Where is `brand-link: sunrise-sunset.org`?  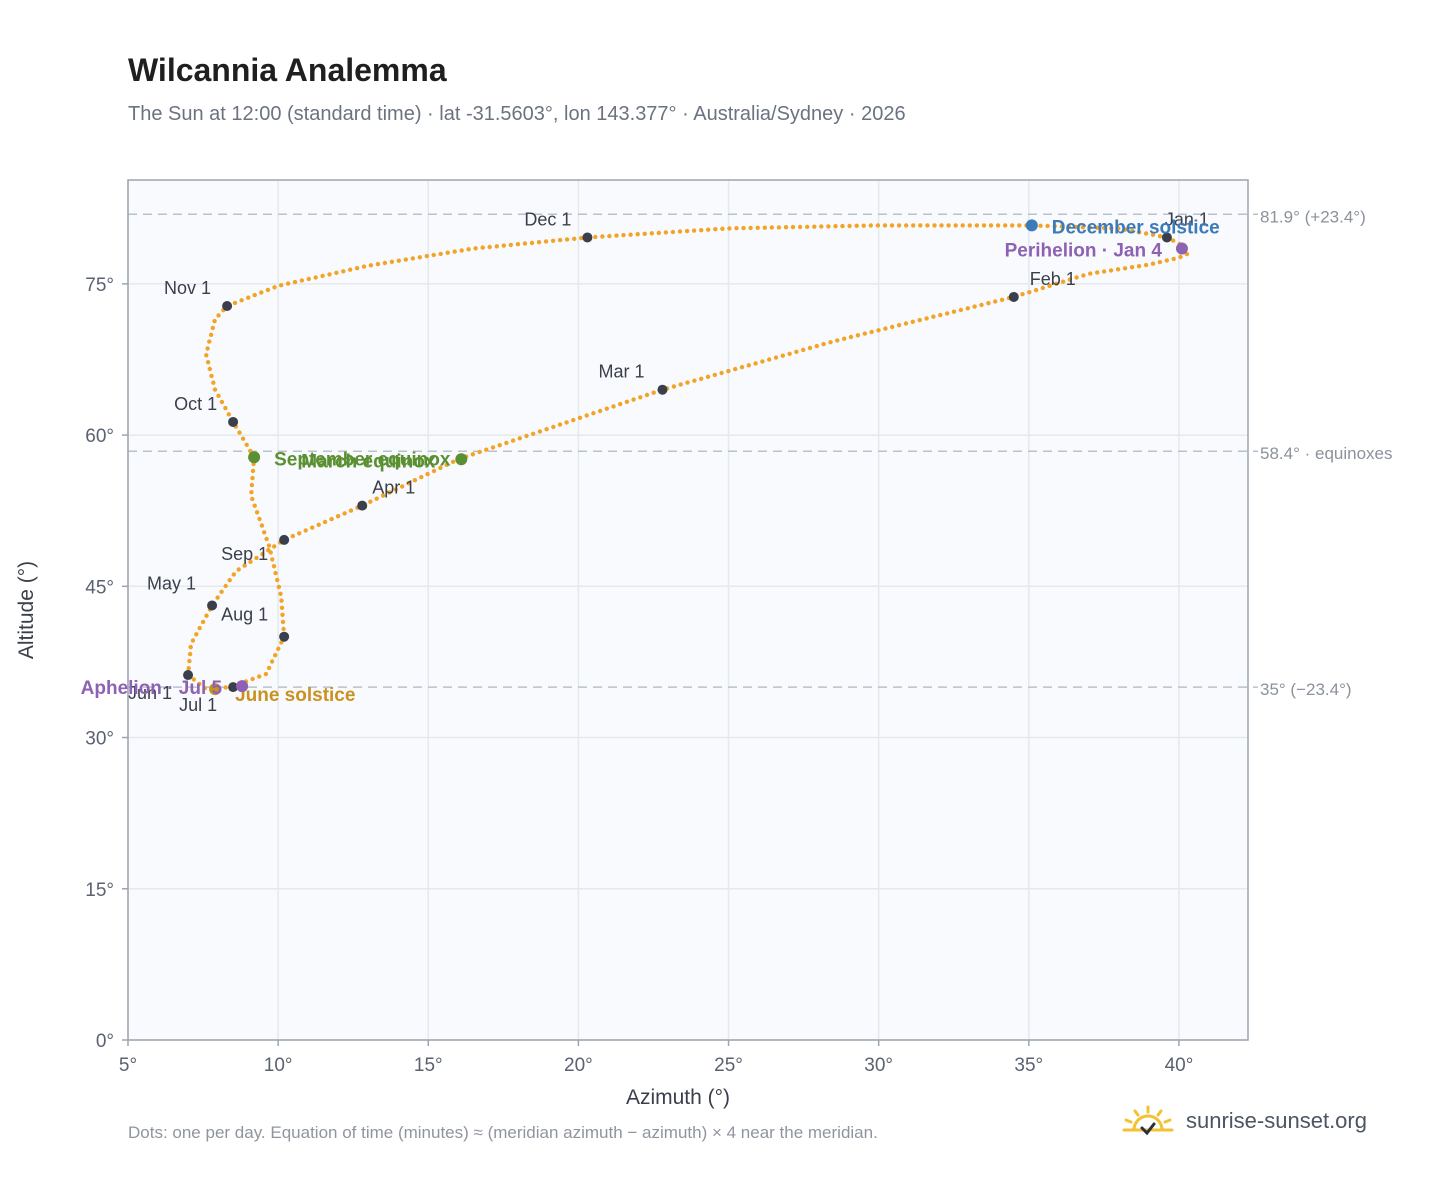
brand-link: sunrise-sunset.org is located at coordinates (1243, 1121).